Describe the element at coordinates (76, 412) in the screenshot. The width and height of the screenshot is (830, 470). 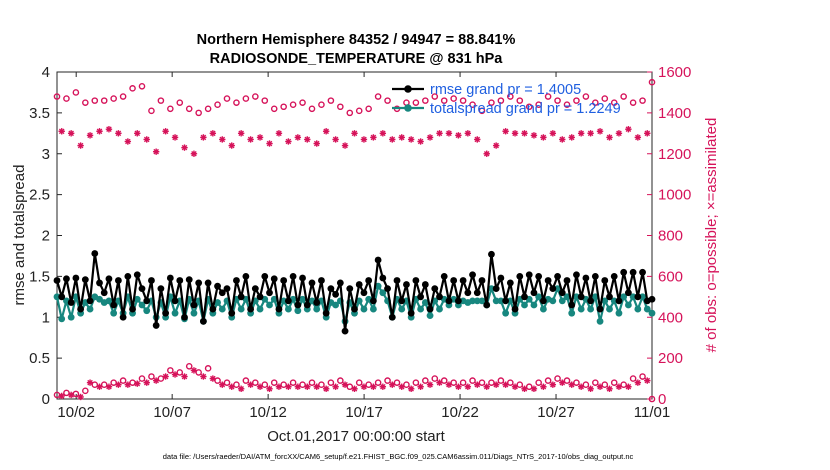
I see `x-tick-label: 10/02` at that location.